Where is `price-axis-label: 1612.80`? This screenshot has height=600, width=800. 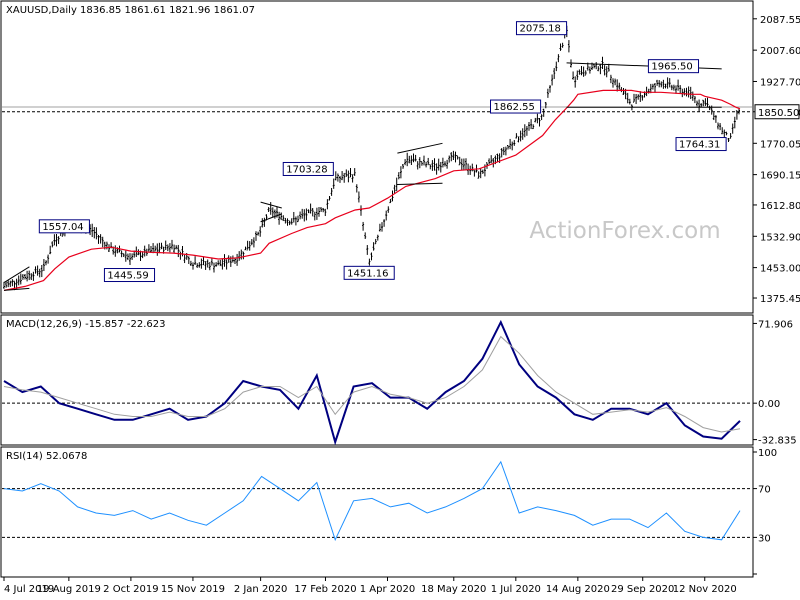
price-axis-label: 1612.80 is located at coordinates (780, 206).